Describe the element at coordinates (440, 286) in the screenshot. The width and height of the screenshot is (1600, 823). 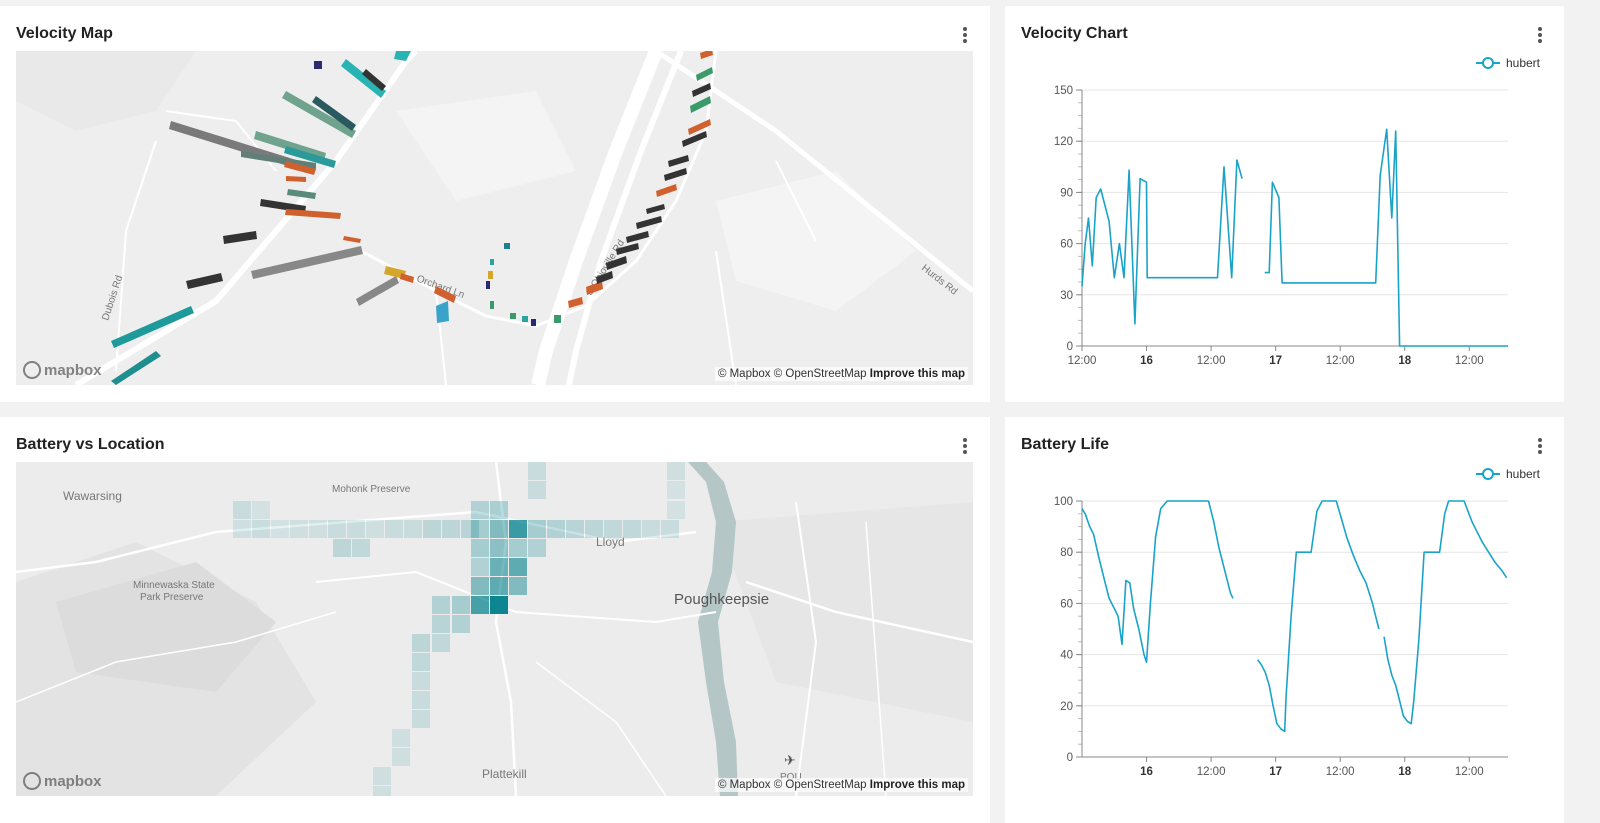
I see `road-label: Orchard Ln` at that location.